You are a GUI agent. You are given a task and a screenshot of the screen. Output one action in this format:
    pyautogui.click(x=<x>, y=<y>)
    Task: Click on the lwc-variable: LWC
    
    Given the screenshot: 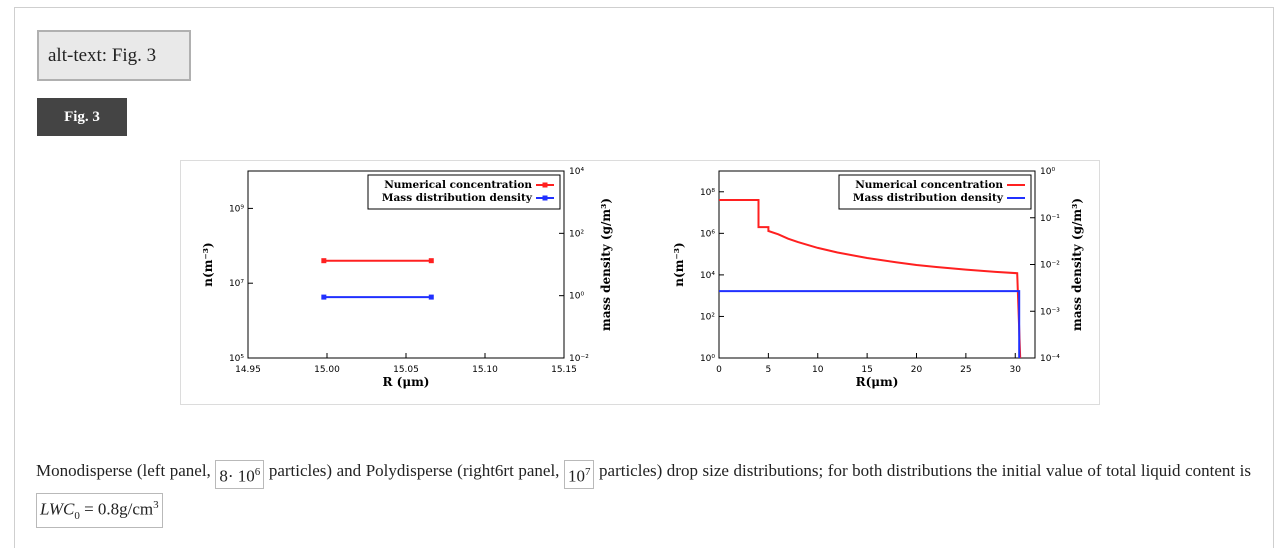 What is the action you would take?
    pyautogui.click(x=57, y=509)
    